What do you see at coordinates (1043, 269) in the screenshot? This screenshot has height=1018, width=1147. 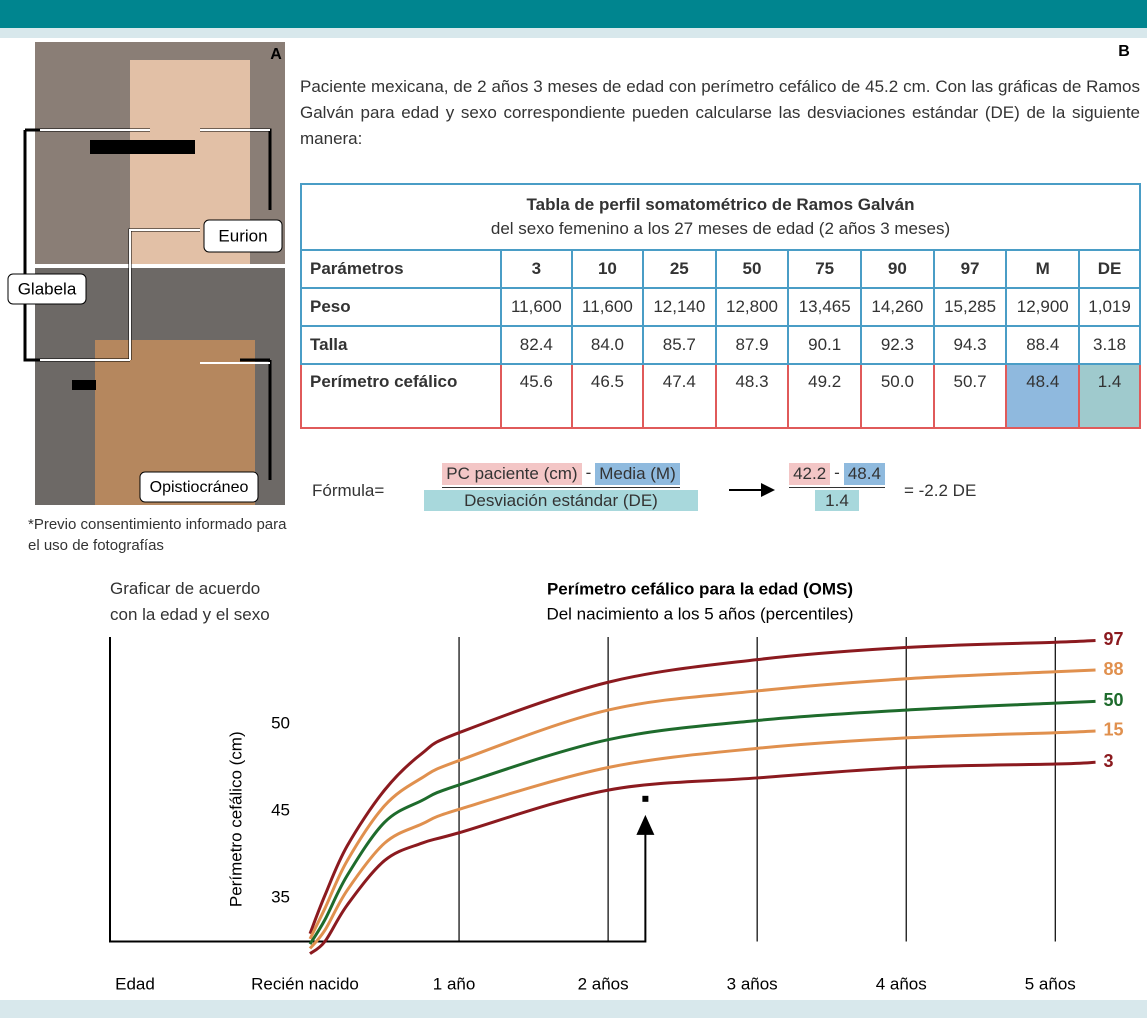 I see `header-cell: M` at bounding box center [1043, 269].